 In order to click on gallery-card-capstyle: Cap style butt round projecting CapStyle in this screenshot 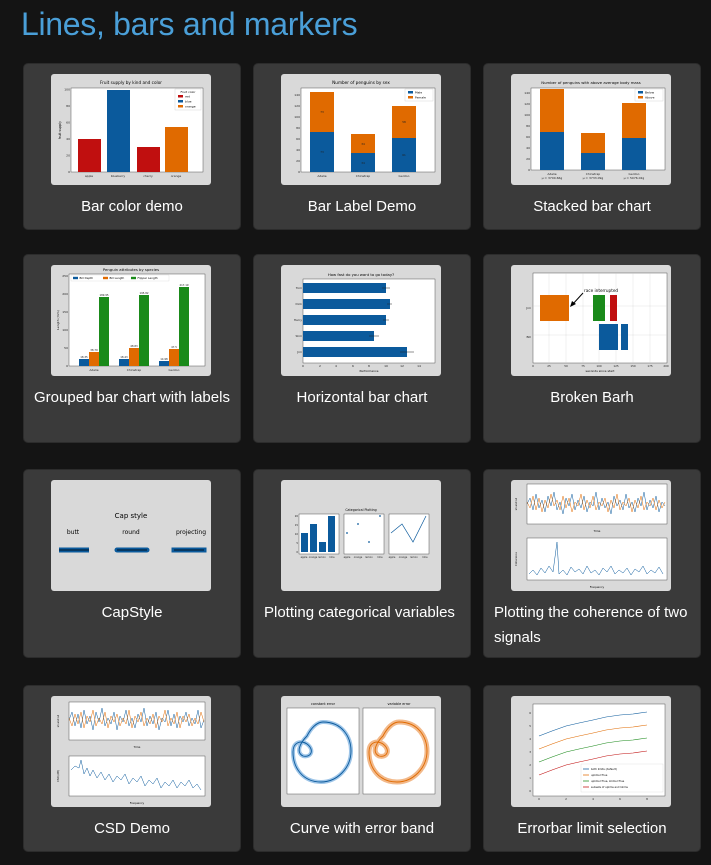, I will do `click(132, 563)`.